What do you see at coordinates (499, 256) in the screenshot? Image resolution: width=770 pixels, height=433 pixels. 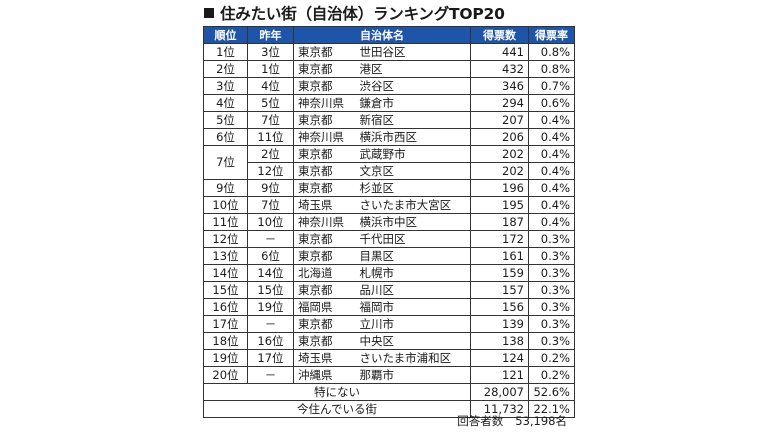 I see `votes-cell: 161` at bounding box center [499, 256].